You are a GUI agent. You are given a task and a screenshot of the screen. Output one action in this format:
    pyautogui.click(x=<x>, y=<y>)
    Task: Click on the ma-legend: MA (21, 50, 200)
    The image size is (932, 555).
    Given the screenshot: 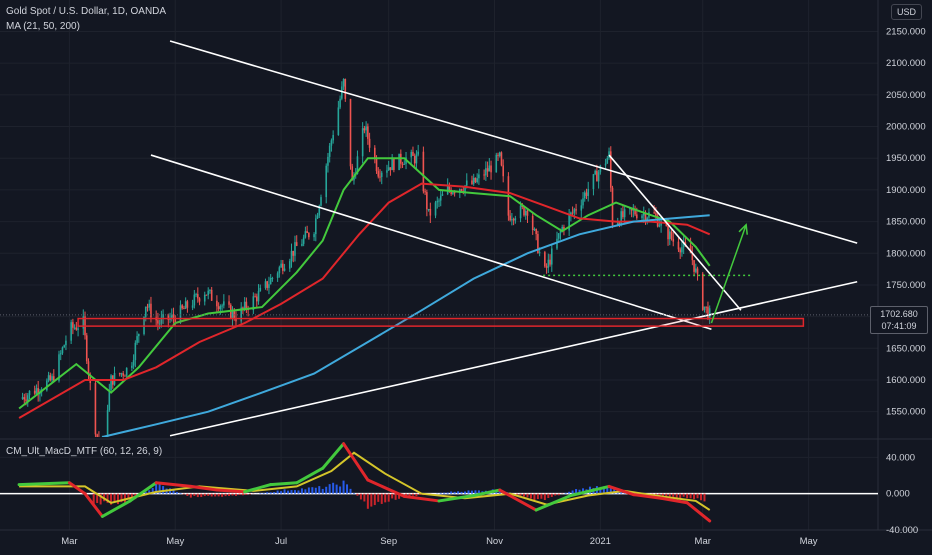 What is the action you would take?
    pyautogui.click(x=43, y=26)
    